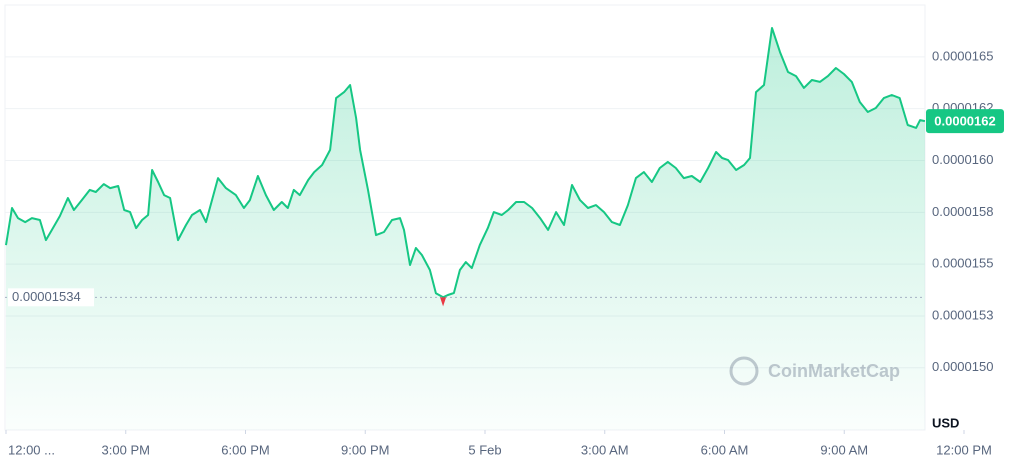 The width and height of the screenshot is (1009, 465). Describe the element at coordinates (725, 449) in the screenshot. I see `x-tick-label: 6:00 AM` at that location.